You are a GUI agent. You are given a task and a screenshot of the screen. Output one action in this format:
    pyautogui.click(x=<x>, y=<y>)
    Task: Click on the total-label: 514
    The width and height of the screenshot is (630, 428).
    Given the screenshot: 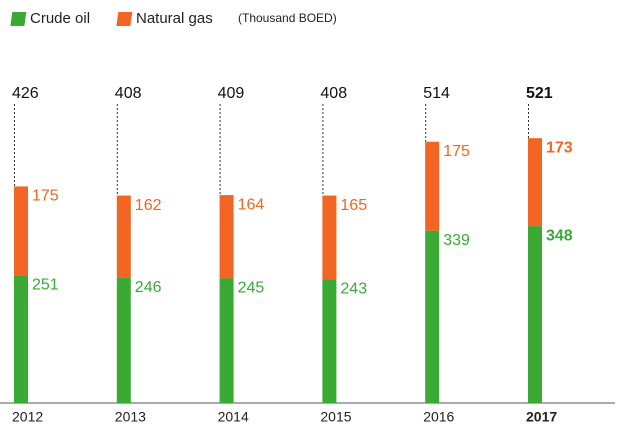 What is the action you would take?
    pyautogui.click(x=436, y=93)
    